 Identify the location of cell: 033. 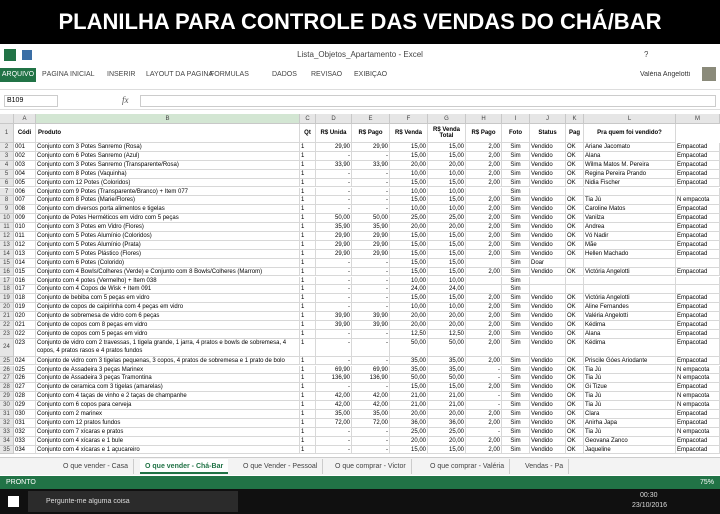
(25, 441).